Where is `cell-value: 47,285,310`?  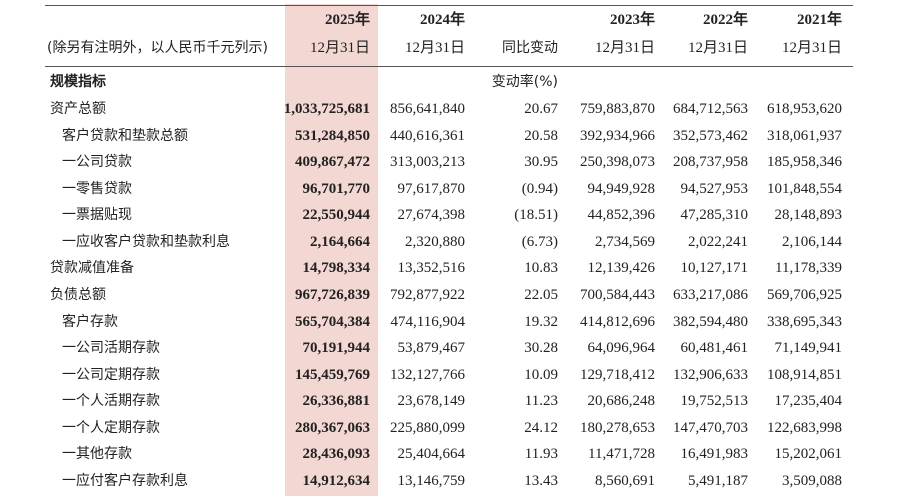 cell-value: 47,285,310 is located at coordinates (714, 215).